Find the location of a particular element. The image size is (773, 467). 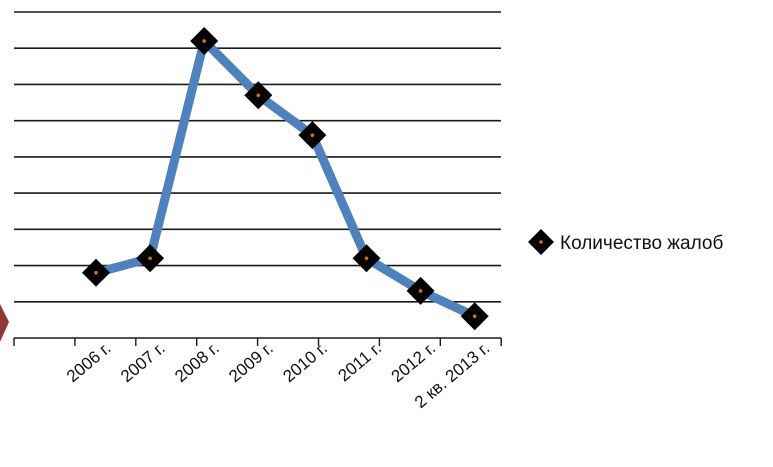

legend-marker-center is located at coordinates (541, 242).